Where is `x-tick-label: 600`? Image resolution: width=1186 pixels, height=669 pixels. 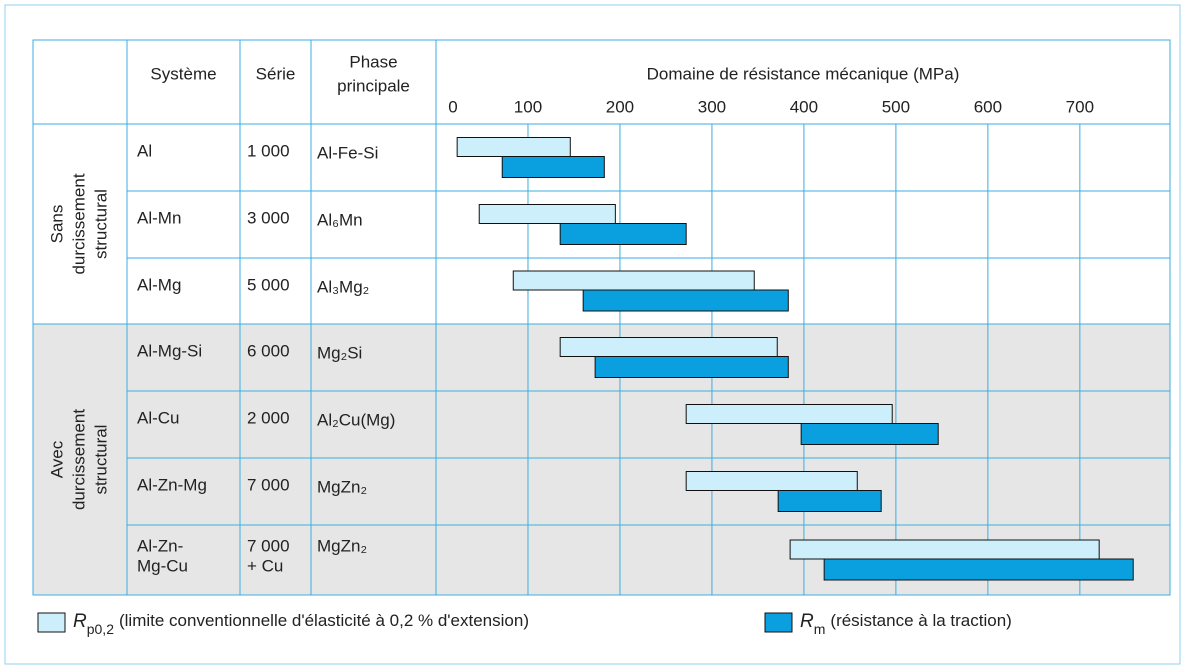
x-tick-label: 600 is located at coordinates (988, 106).